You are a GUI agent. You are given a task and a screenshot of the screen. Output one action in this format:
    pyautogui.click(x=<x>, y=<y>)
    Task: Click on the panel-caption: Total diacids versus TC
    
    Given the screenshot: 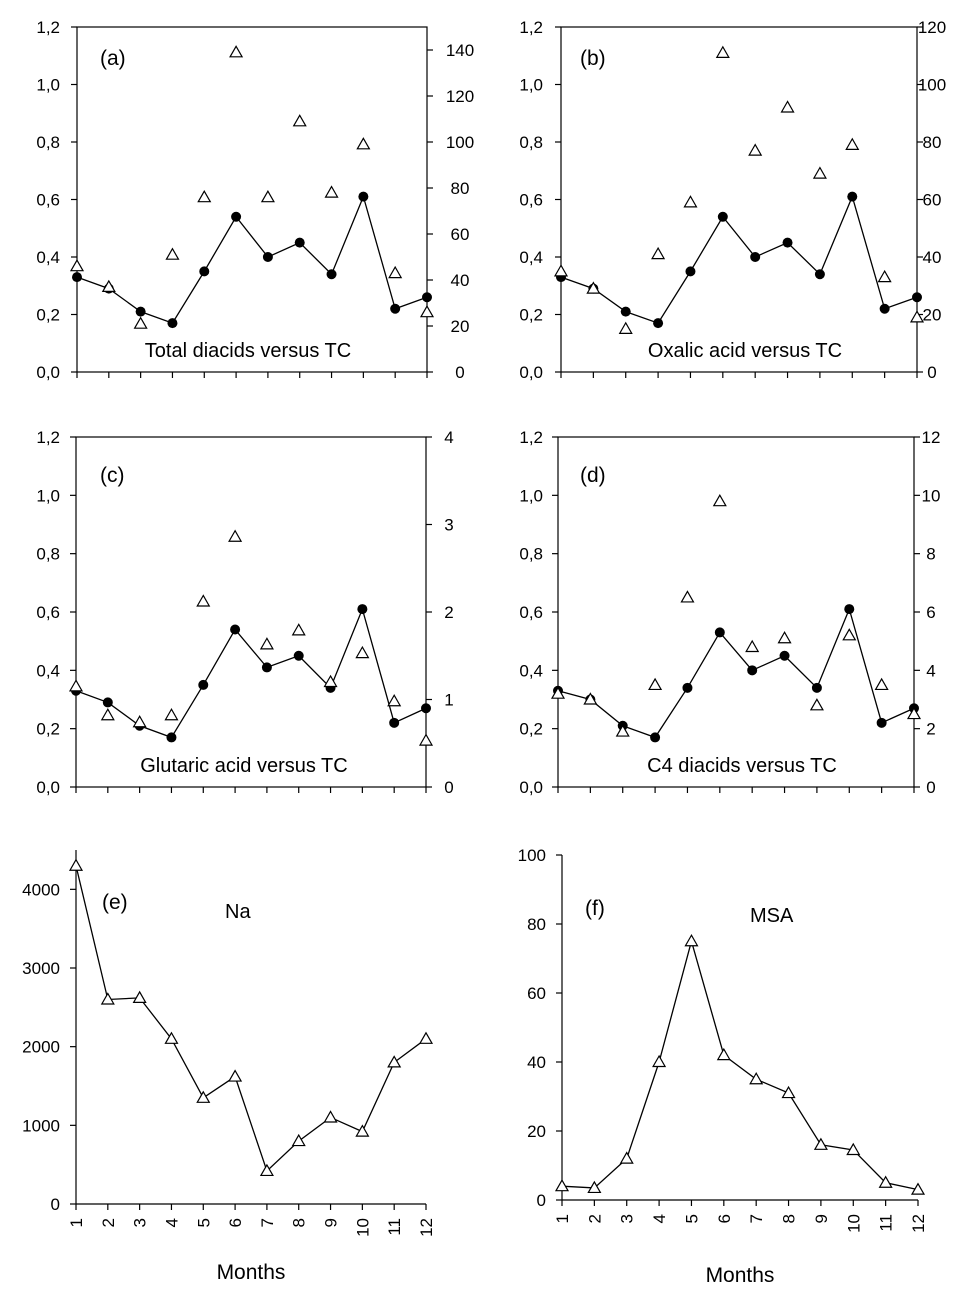 What is the action you would take?
    pyautogui.click(x=248, y=351)
    